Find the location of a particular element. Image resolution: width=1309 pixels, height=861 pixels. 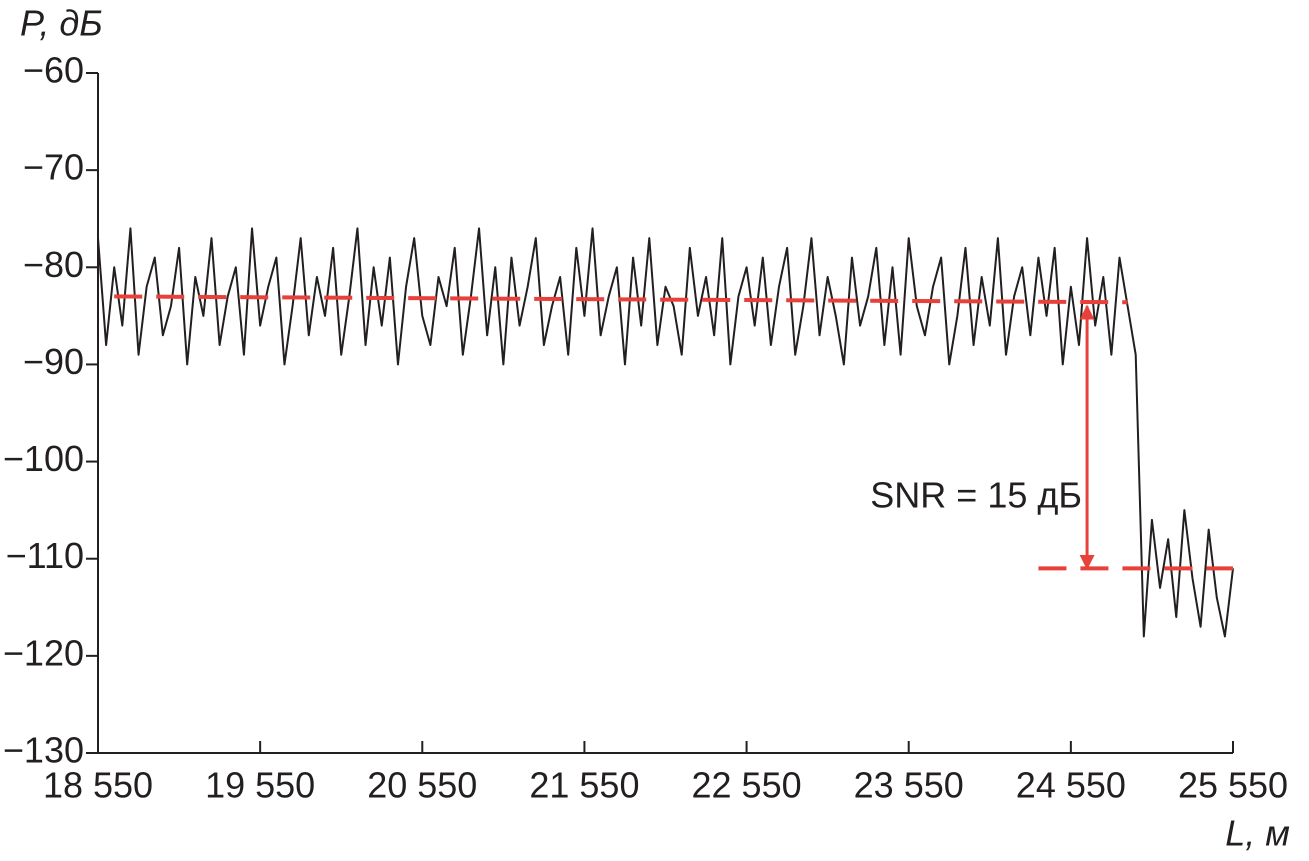

y-tick-label: −110 is located at coordinates (45, 555).